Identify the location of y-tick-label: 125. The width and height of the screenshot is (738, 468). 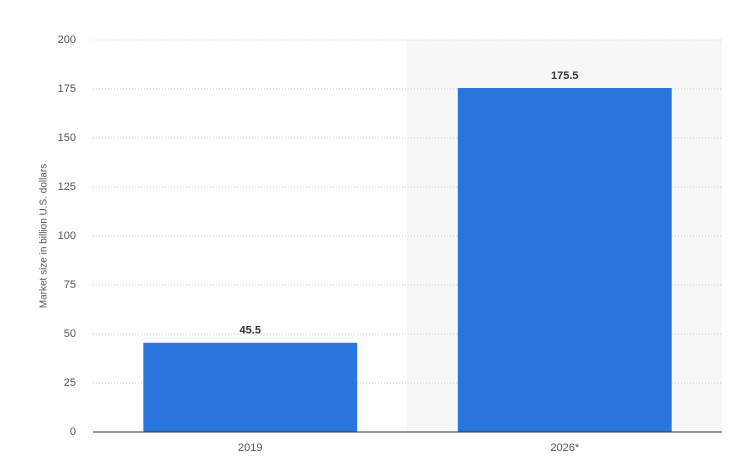
(67, 187).